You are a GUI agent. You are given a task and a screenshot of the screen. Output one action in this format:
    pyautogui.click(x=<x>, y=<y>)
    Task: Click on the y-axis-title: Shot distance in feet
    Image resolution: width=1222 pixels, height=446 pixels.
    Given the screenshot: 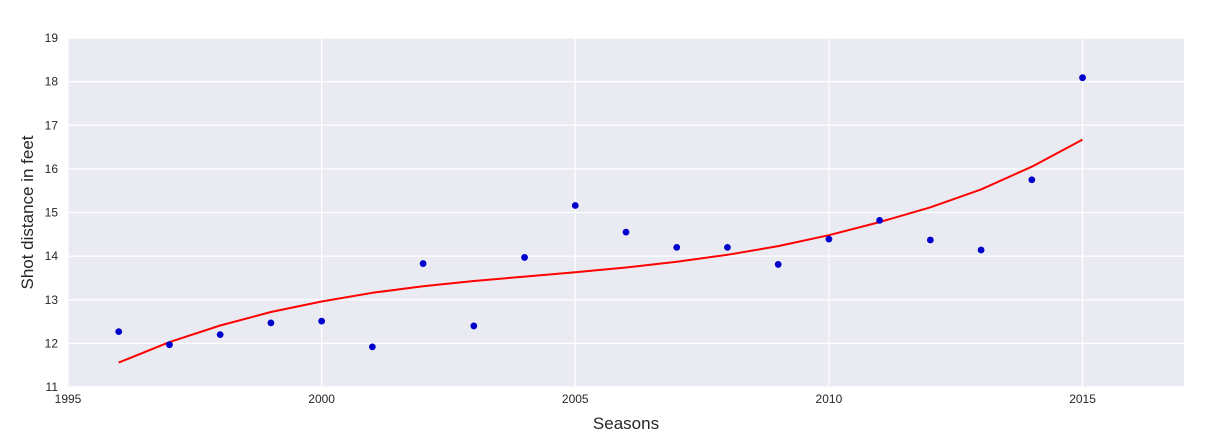 What is the action you would take?
    pyautogui.click(x=27, y=212)
    